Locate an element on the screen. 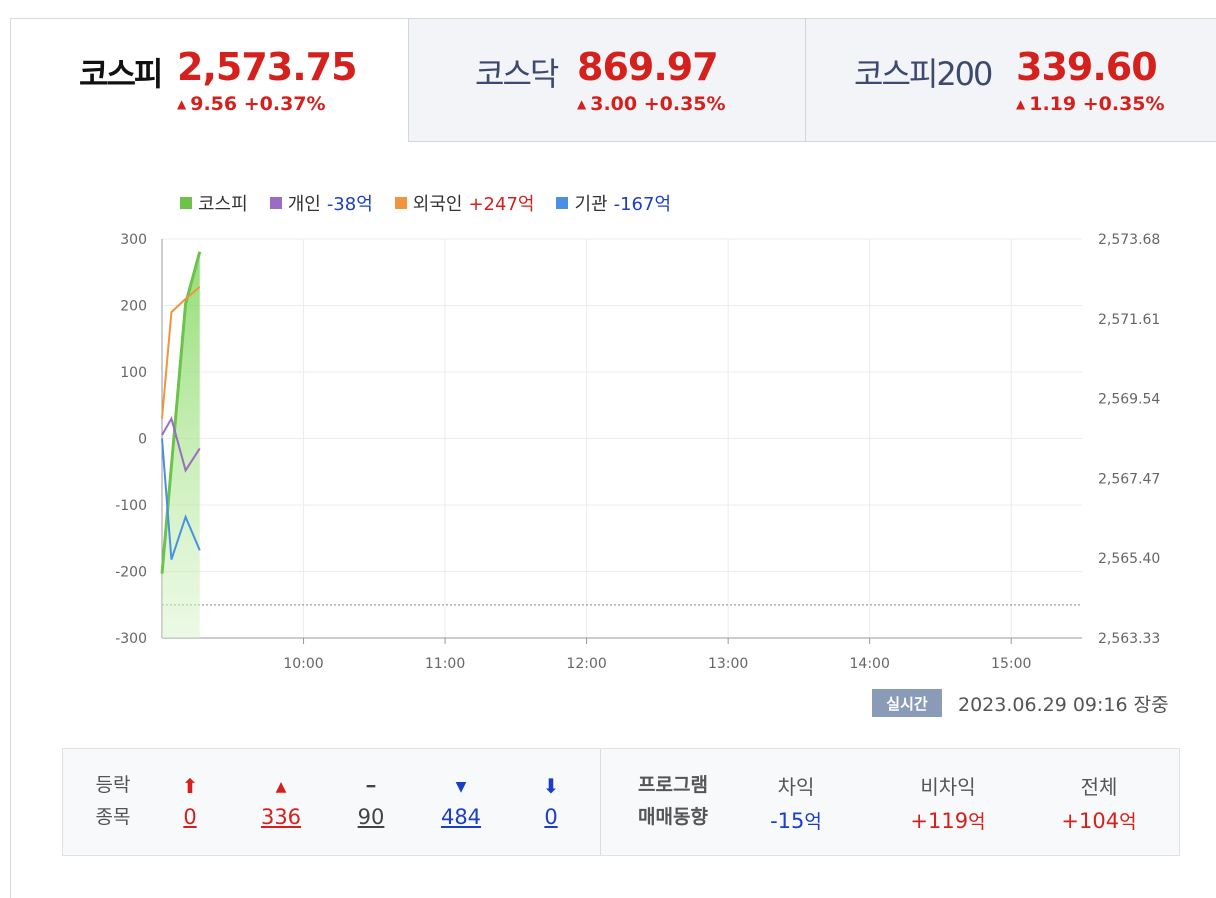 Image resolution: width=1216 pixels, height=898 pixels. arbitrage-value: -15억 is located at coordinates (796, 820).